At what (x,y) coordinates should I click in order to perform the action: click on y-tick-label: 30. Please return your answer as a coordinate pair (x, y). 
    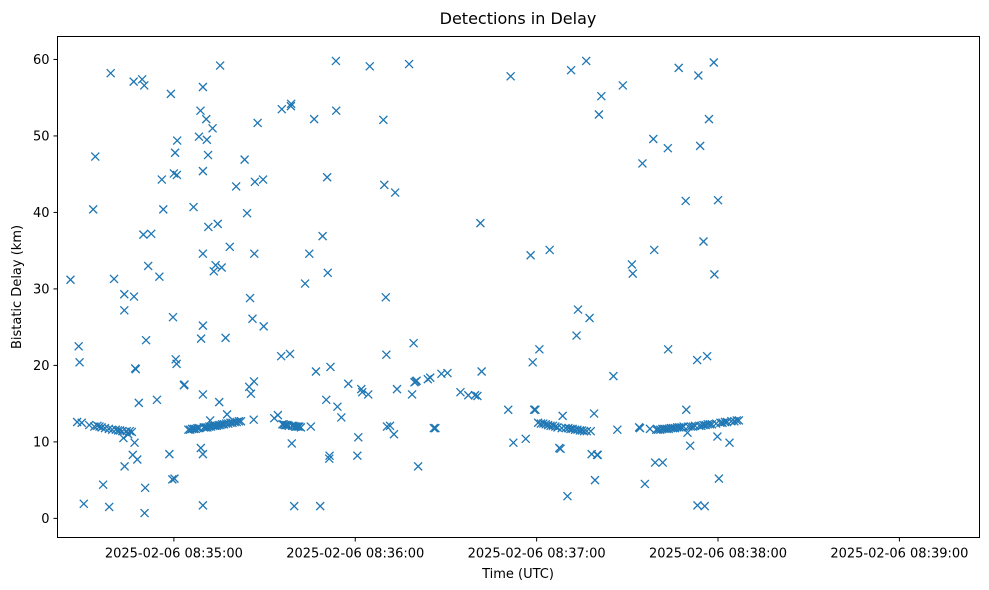
    Looking at the image, I should click on (41, 289).